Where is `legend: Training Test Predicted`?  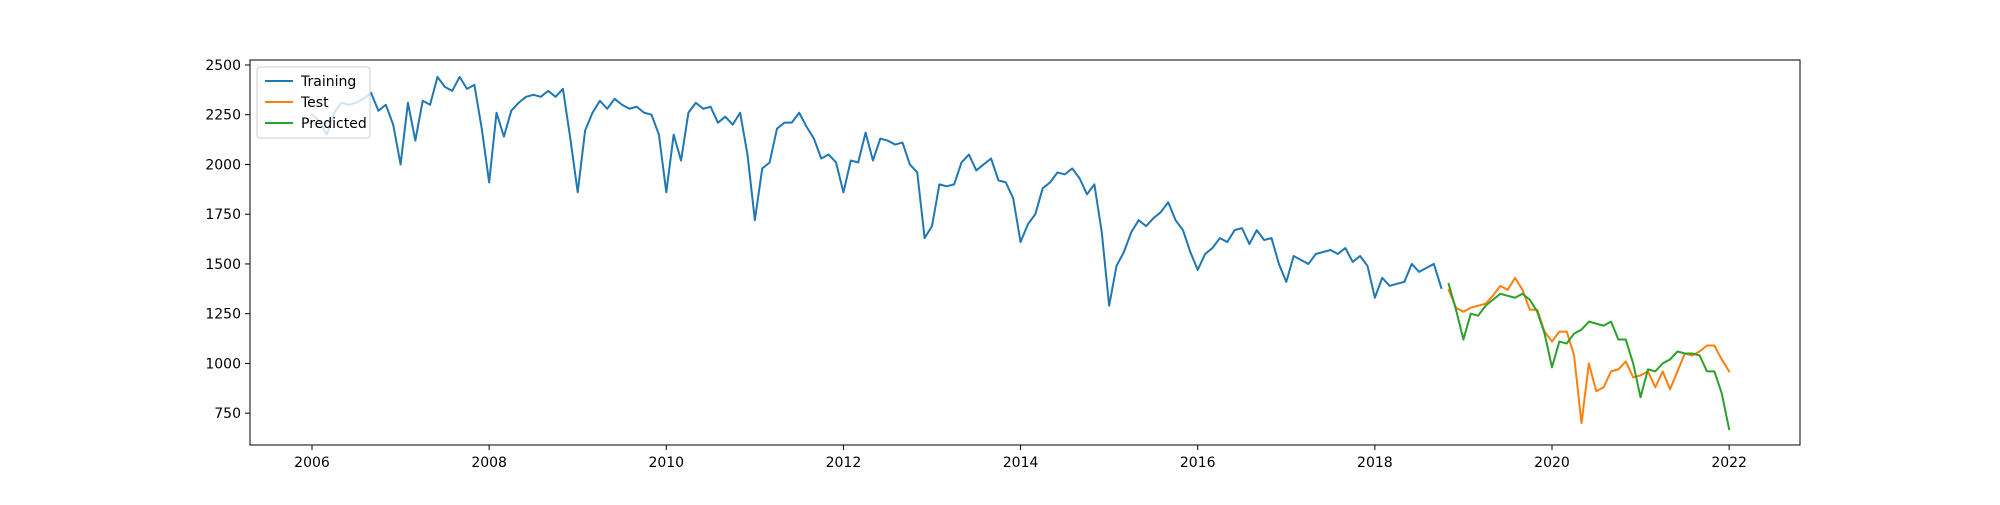
legend: Training Test Predicted is located at coordinates (313, 102).